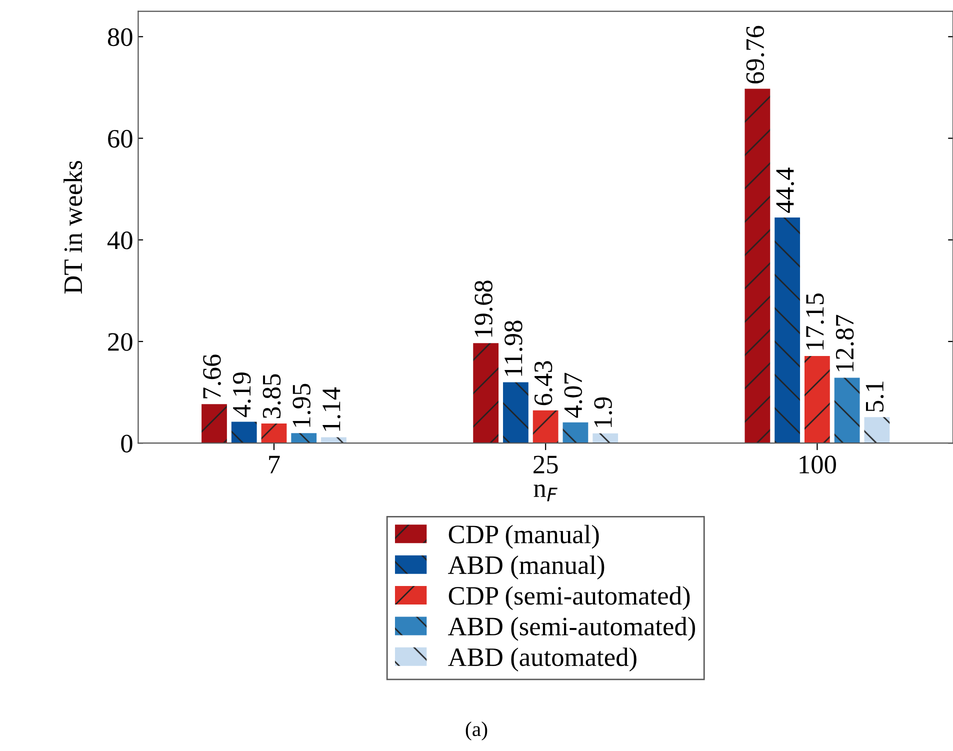 The width and height of the screenshot is (953, 751). I want to click on x-tick-label: 25, so click(546, 465).